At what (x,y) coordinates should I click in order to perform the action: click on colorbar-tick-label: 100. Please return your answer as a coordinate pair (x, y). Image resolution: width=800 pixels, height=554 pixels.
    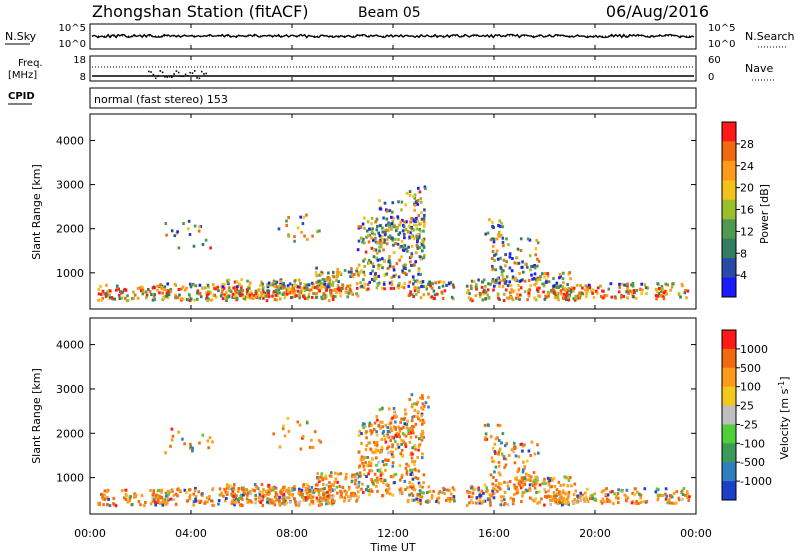
    Looking at the image, I should click on (750, 387).